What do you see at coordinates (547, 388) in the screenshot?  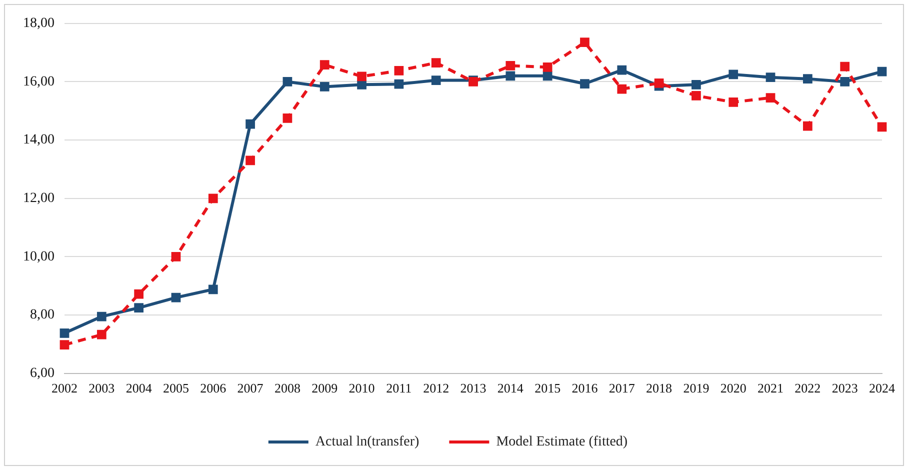 I see `x-tick-label: 2015` at bounding box center [547, 388].